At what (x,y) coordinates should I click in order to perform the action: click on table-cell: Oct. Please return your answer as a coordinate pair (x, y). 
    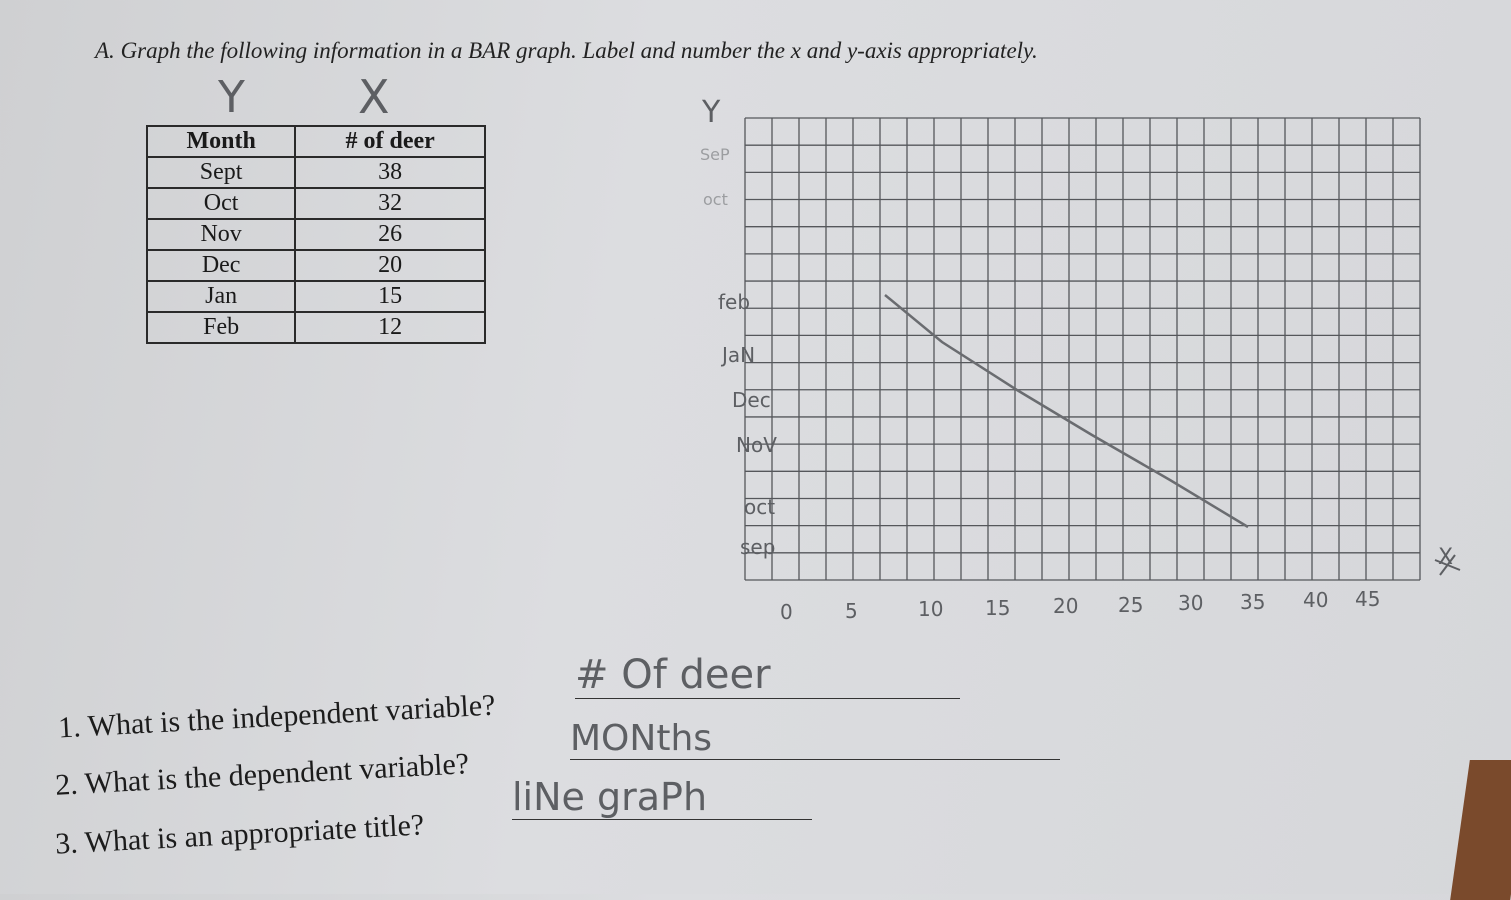
    Looking at the image, I should click on (221, 203).